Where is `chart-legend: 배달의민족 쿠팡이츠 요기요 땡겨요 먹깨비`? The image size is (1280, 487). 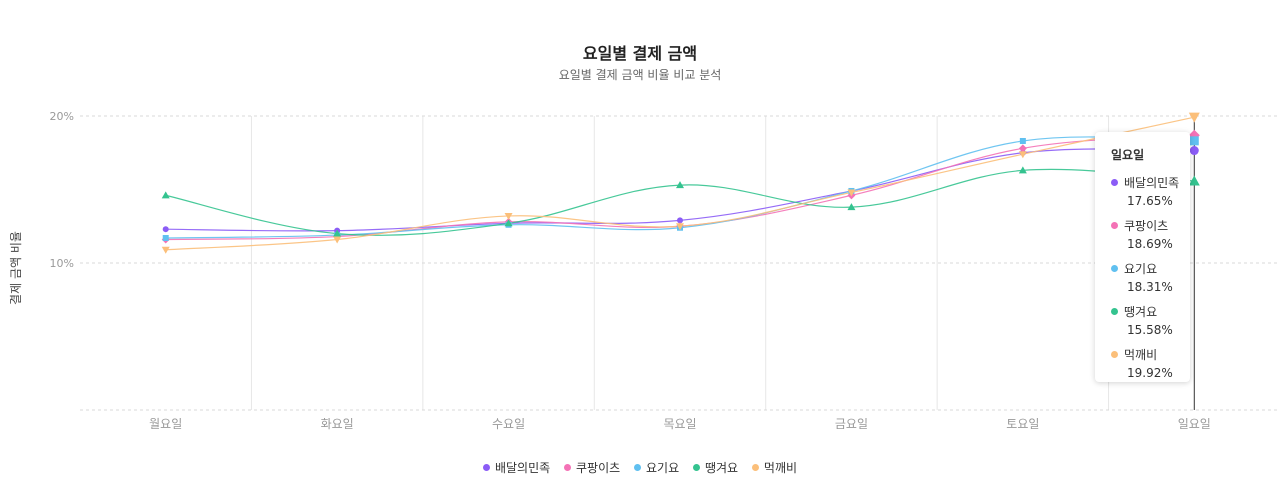
chart-legend: 배달의민족 쿠팡이츠 요기요 땡겨요 먹깨비 is located at coordinates (640, 467).